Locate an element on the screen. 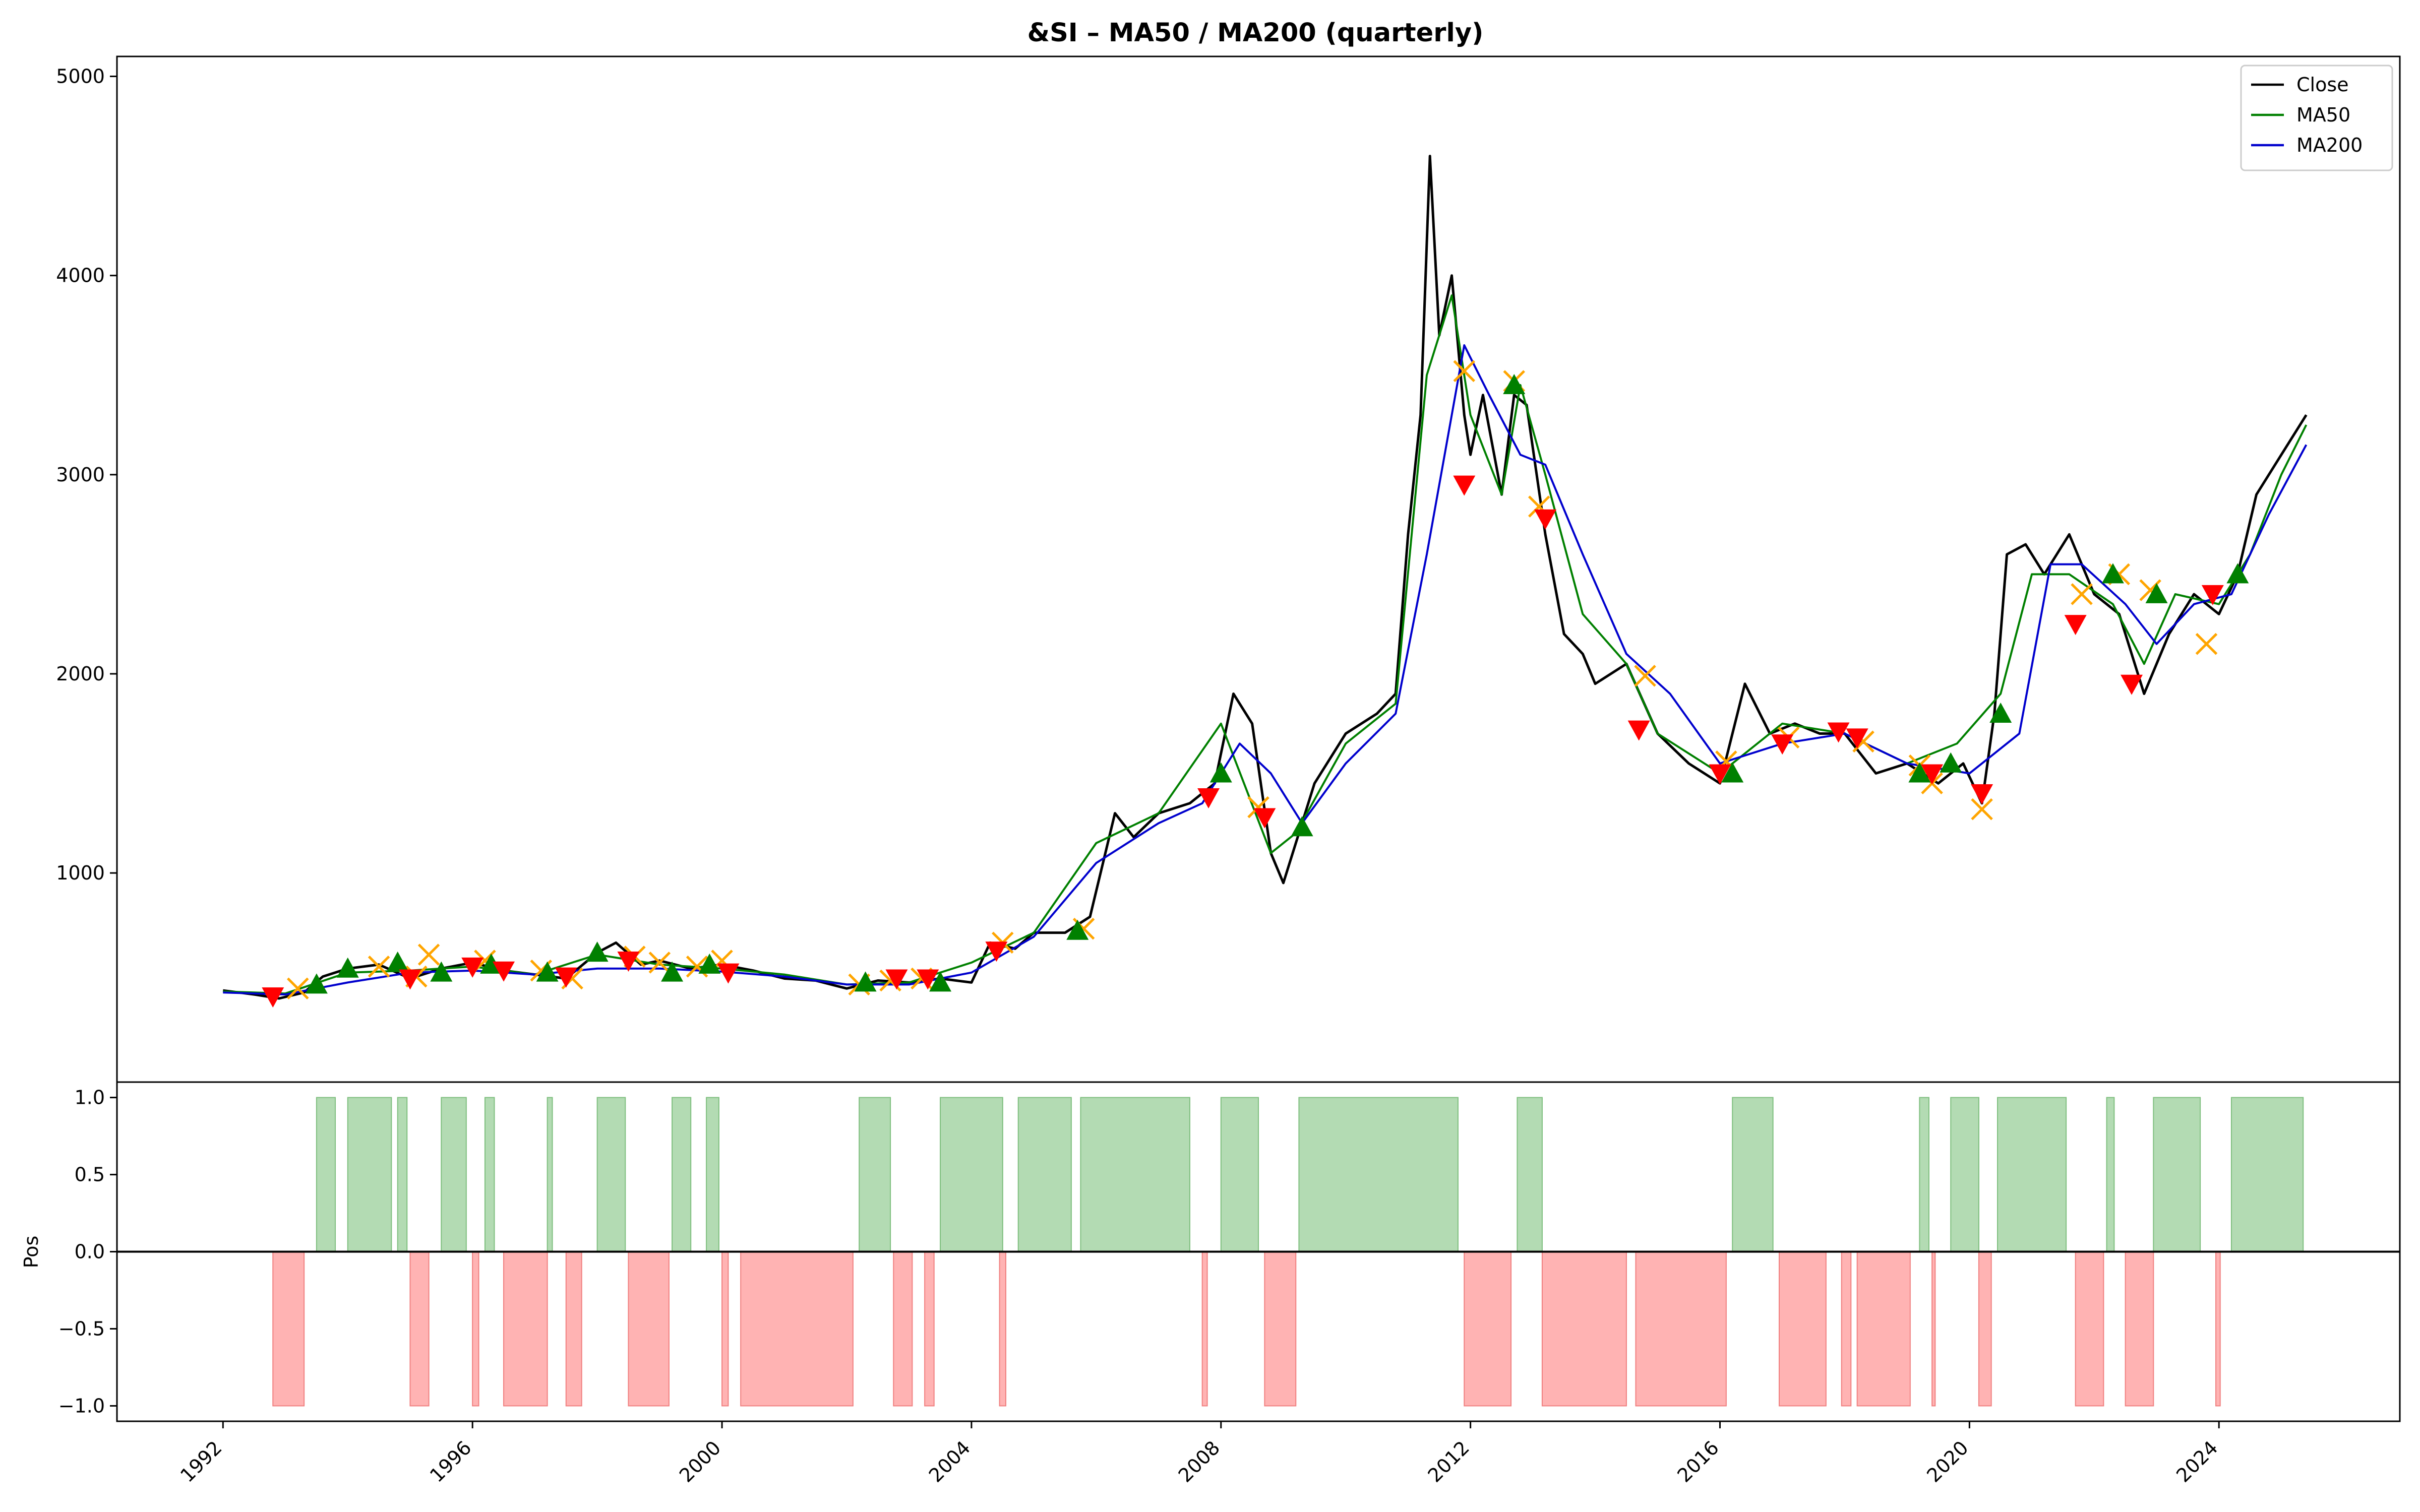  legend: Close MA50 MA200 is located at coordinates (2316, 118).